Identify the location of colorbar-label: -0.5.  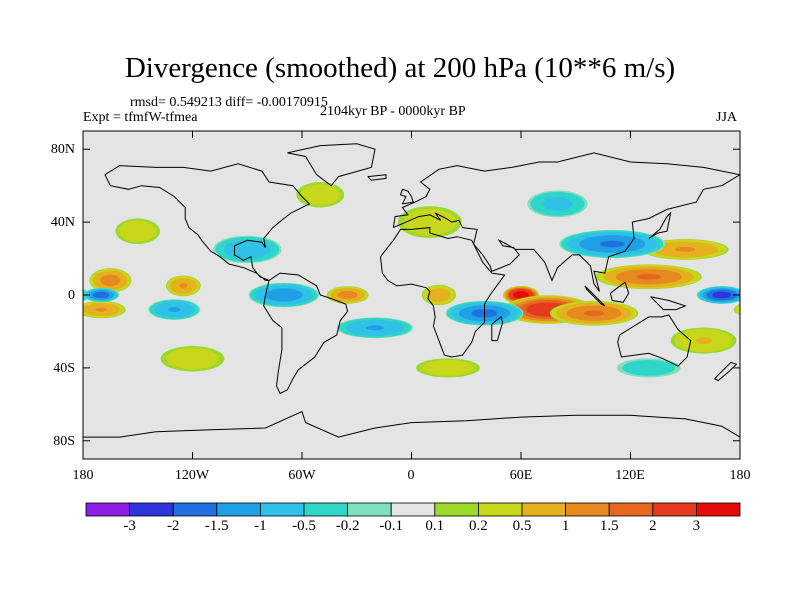
(304, 526).